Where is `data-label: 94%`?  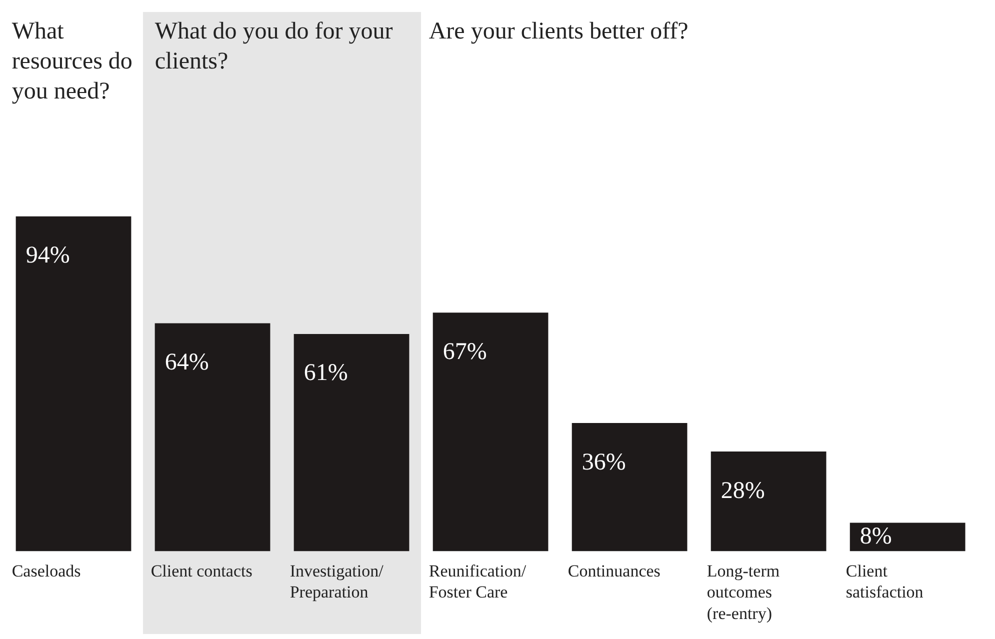 data-label: 94% is located at coordinates (48, 255).